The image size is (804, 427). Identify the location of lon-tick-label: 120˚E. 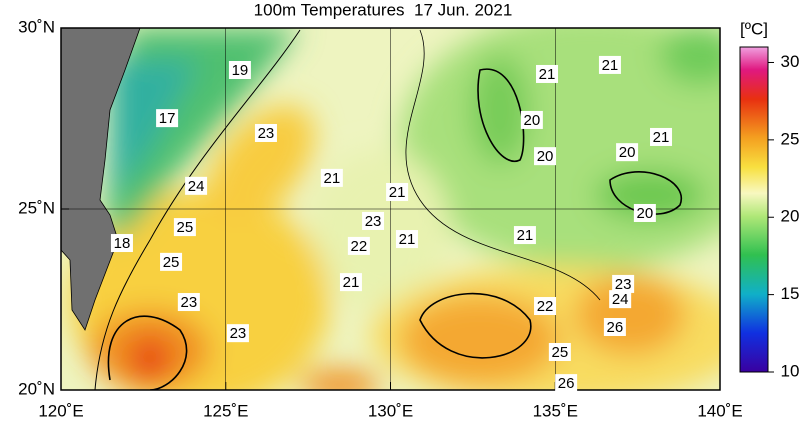
(60, 410).